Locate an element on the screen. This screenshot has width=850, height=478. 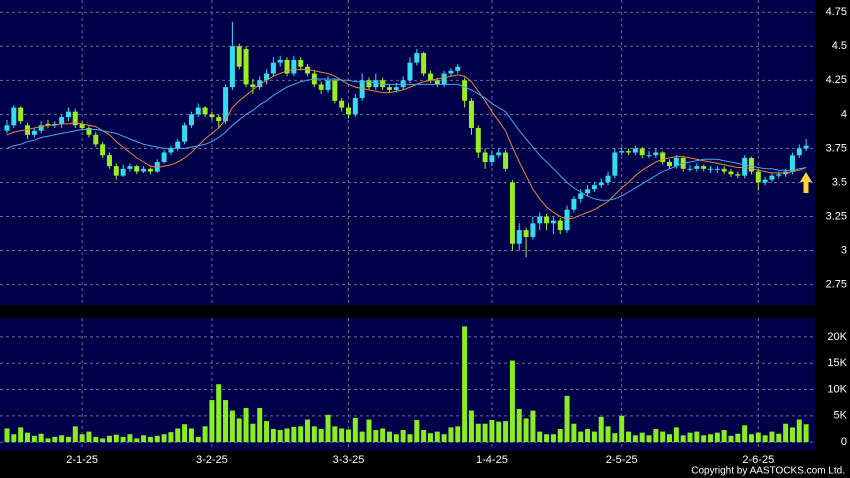
y-tick-label: 3 is located at coordinates (844, 250).